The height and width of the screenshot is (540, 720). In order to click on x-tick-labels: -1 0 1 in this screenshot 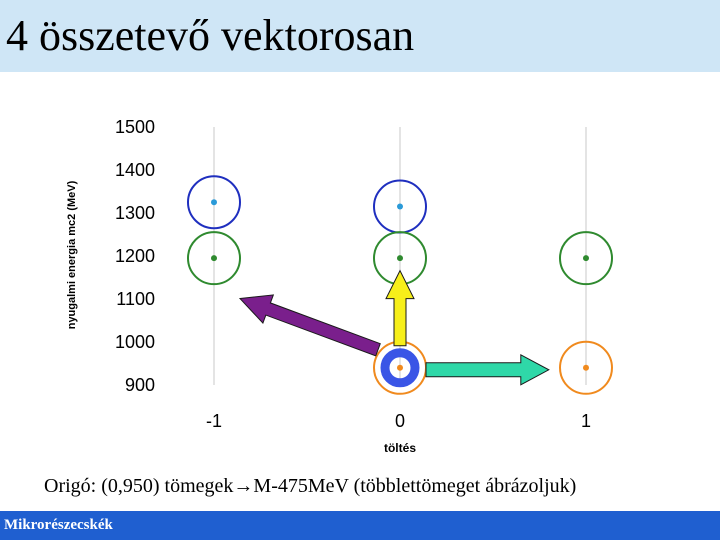, I will do `click(398, 421)`.